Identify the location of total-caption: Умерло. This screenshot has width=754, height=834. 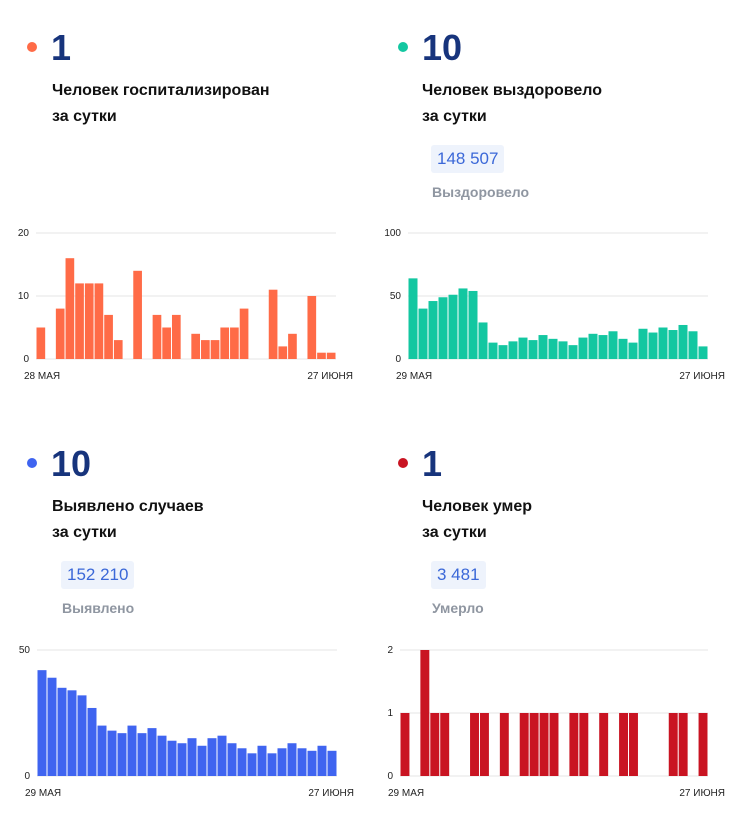
(458, 608).